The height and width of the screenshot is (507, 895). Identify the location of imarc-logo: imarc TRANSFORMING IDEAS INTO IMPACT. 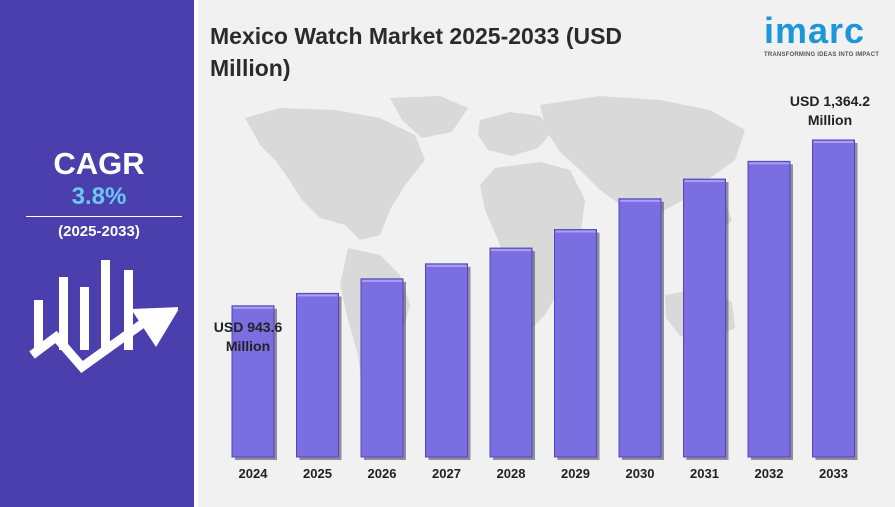
(822, 34).